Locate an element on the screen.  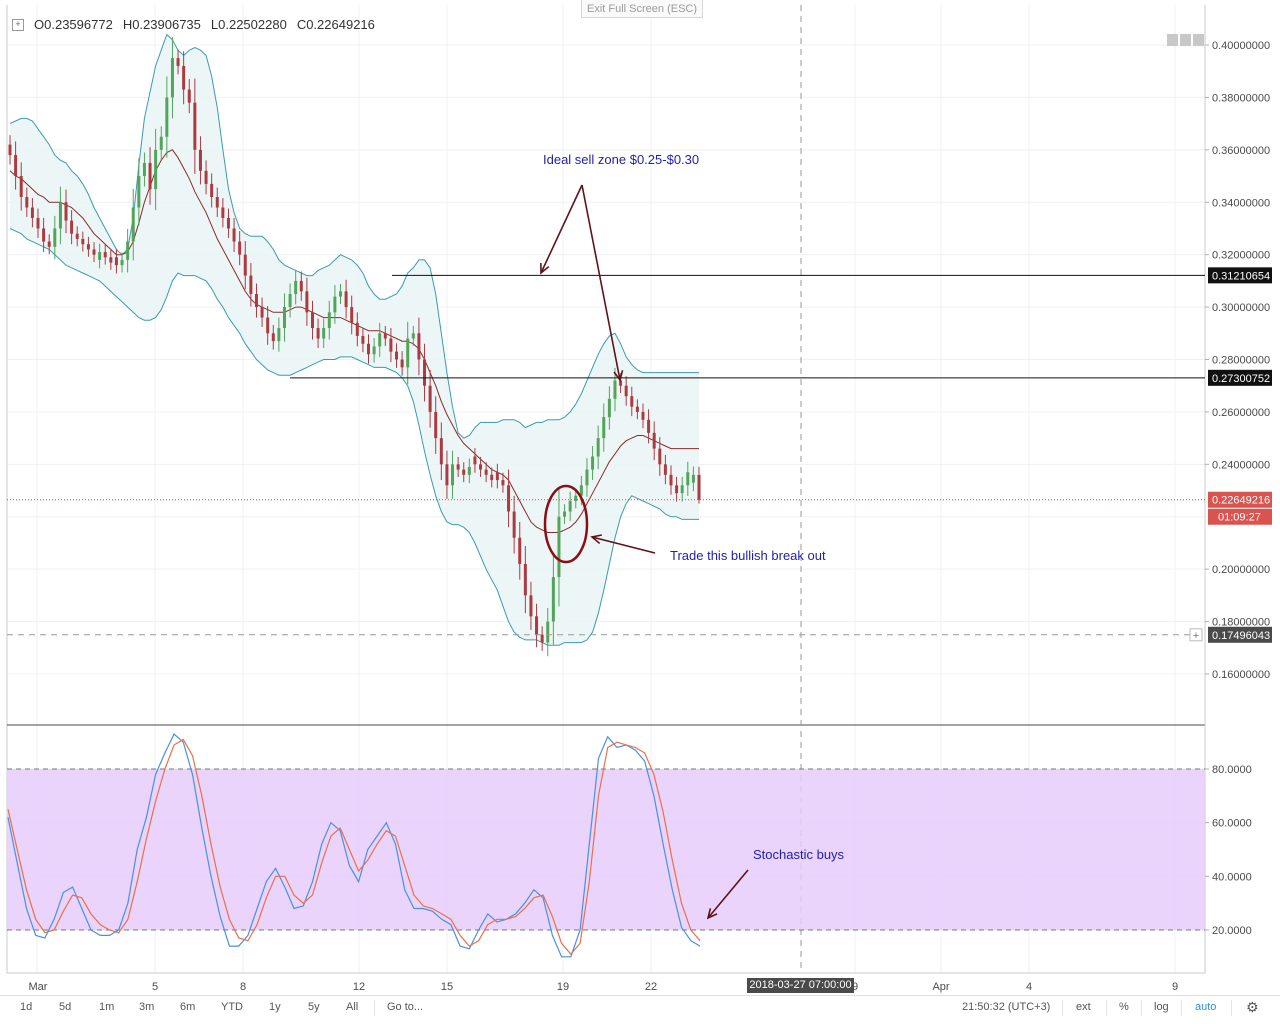
time-axis: Mar 5 8 12 15 19 22 9 Apr 4 9 is located at coordinates (604, 987).